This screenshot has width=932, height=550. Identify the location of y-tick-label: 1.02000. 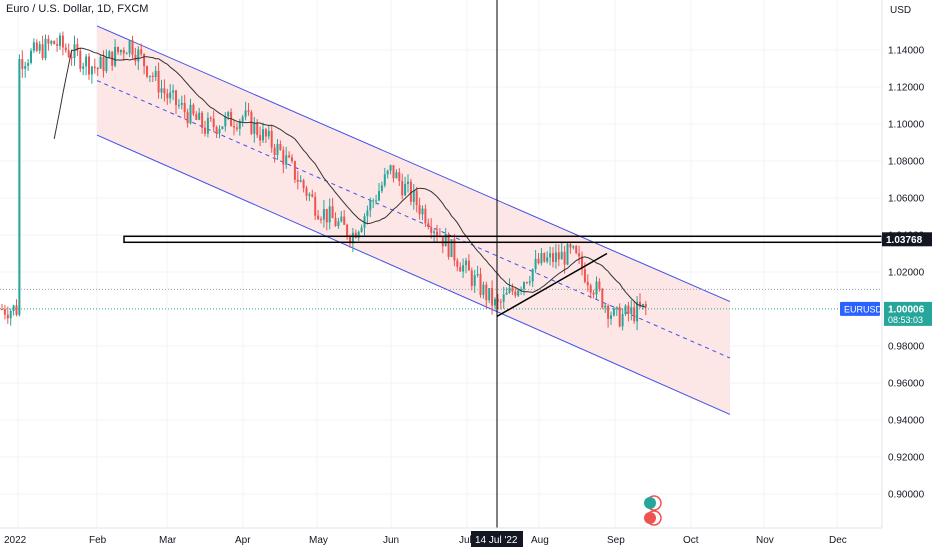
(906, 273).